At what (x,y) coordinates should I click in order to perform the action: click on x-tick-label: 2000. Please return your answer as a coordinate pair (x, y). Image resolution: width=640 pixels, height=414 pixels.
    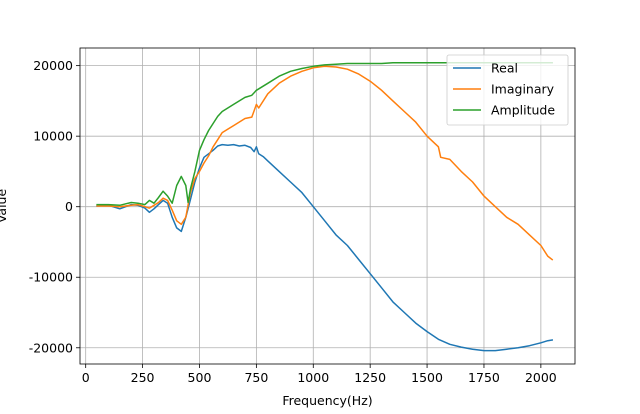
    Looking at the image, I should click on (541, 377).